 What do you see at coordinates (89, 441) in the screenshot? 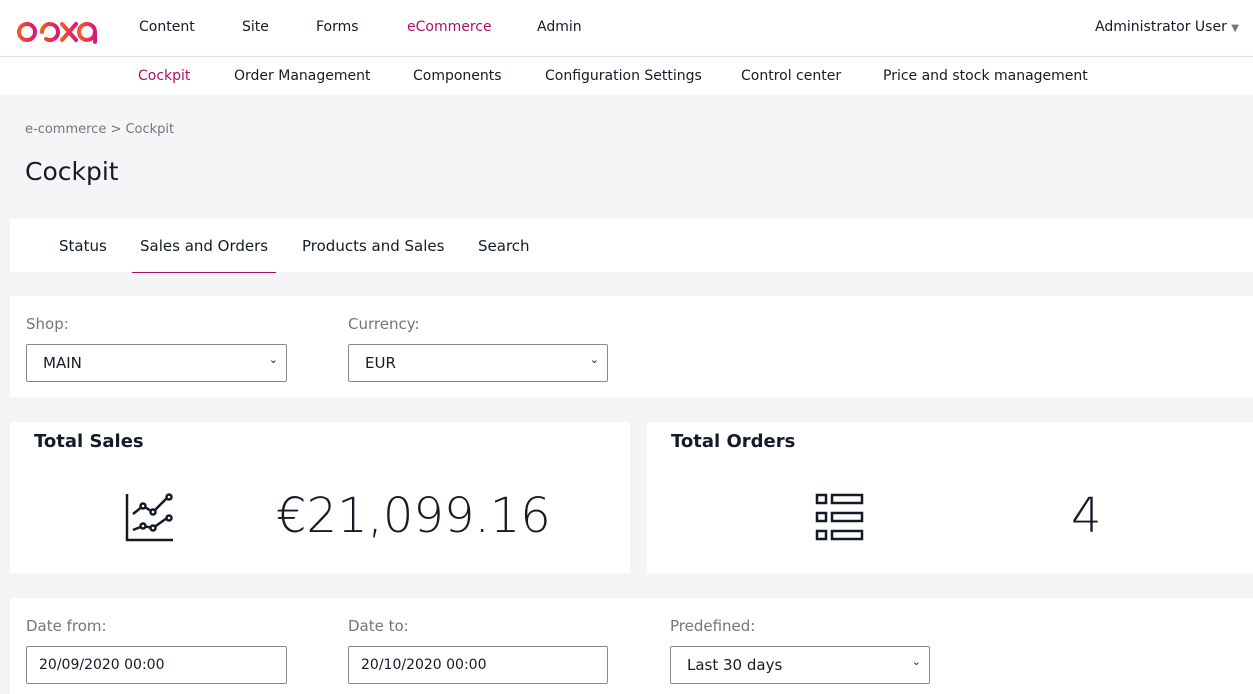
I see `total-sales-title: Total Sales` at bounding box center [89, 441].